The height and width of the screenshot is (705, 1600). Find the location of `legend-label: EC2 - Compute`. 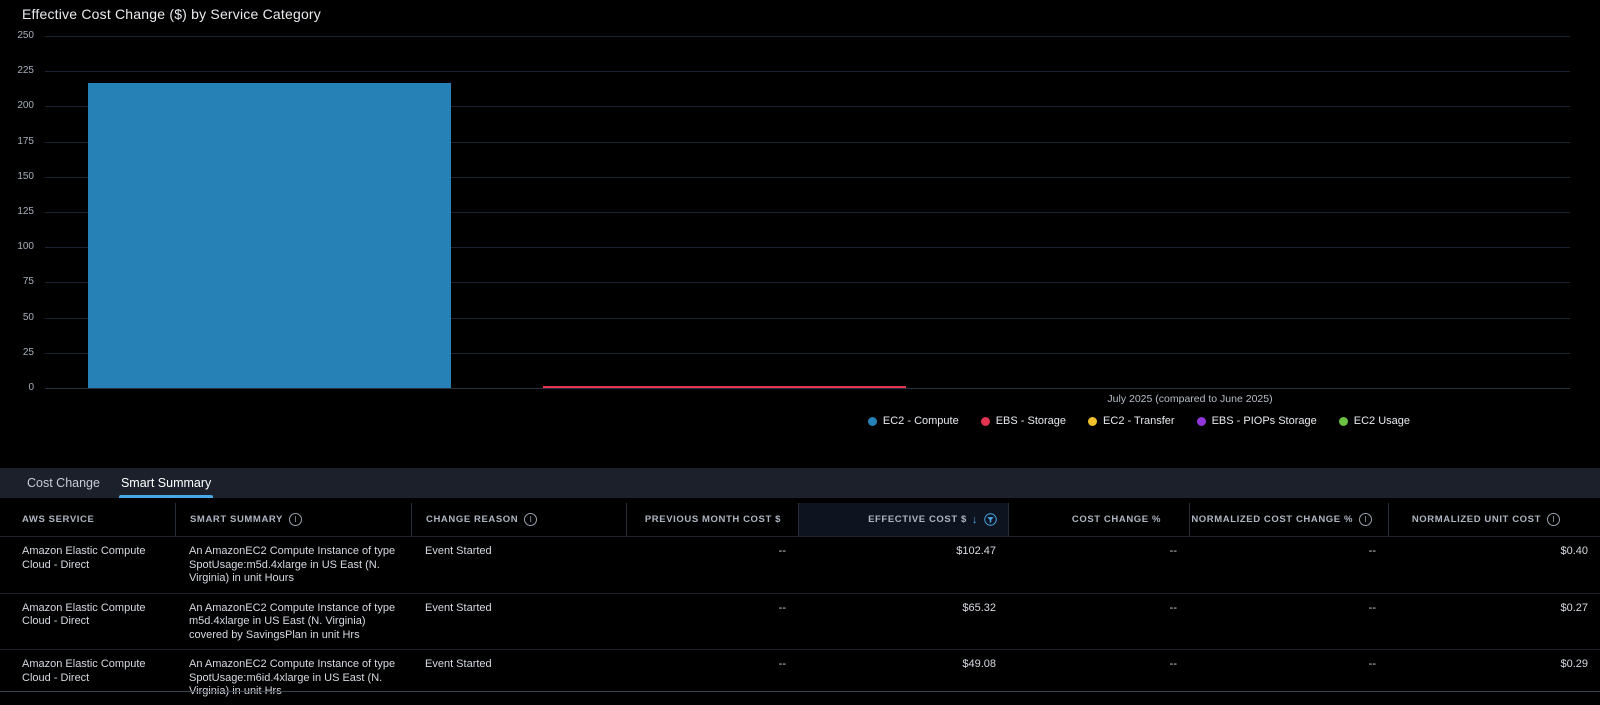

legend-label: EC2 - Compute is located at coordinates (920, 421).